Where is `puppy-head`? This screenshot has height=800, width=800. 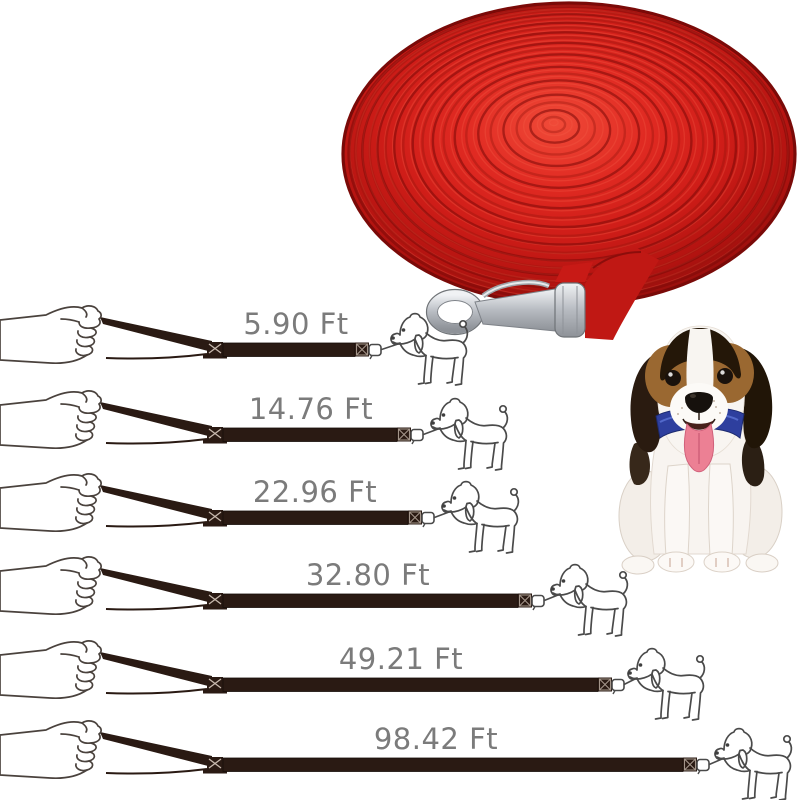
puppy-head is located at coordinates (701, 399).